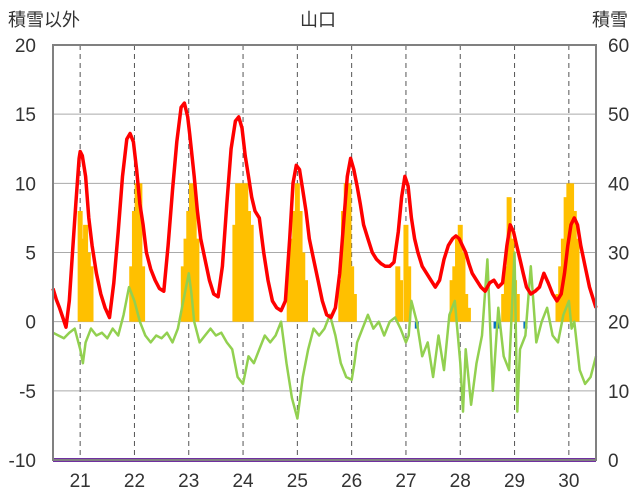  What do you see at coordinates (27, 392) in the screenshot?
I see `y-tick-label: -5` at bounding box center [27, 392].